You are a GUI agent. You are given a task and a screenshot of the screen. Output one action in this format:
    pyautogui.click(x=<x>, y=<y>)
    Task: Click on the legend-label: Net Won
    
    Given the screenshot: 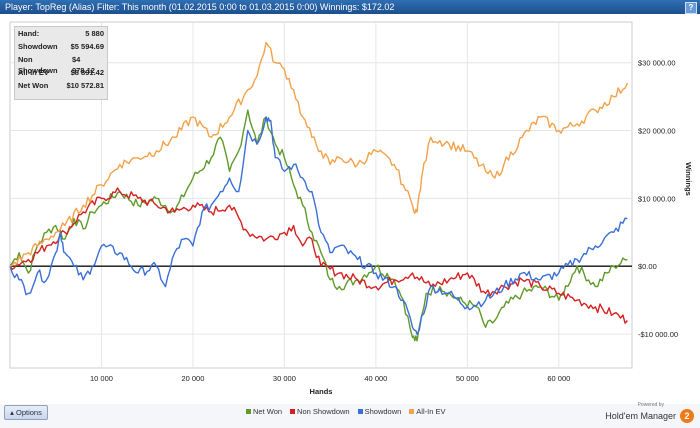 What is the action you would take?
    pyautogui.click(x=268, y=411)
    